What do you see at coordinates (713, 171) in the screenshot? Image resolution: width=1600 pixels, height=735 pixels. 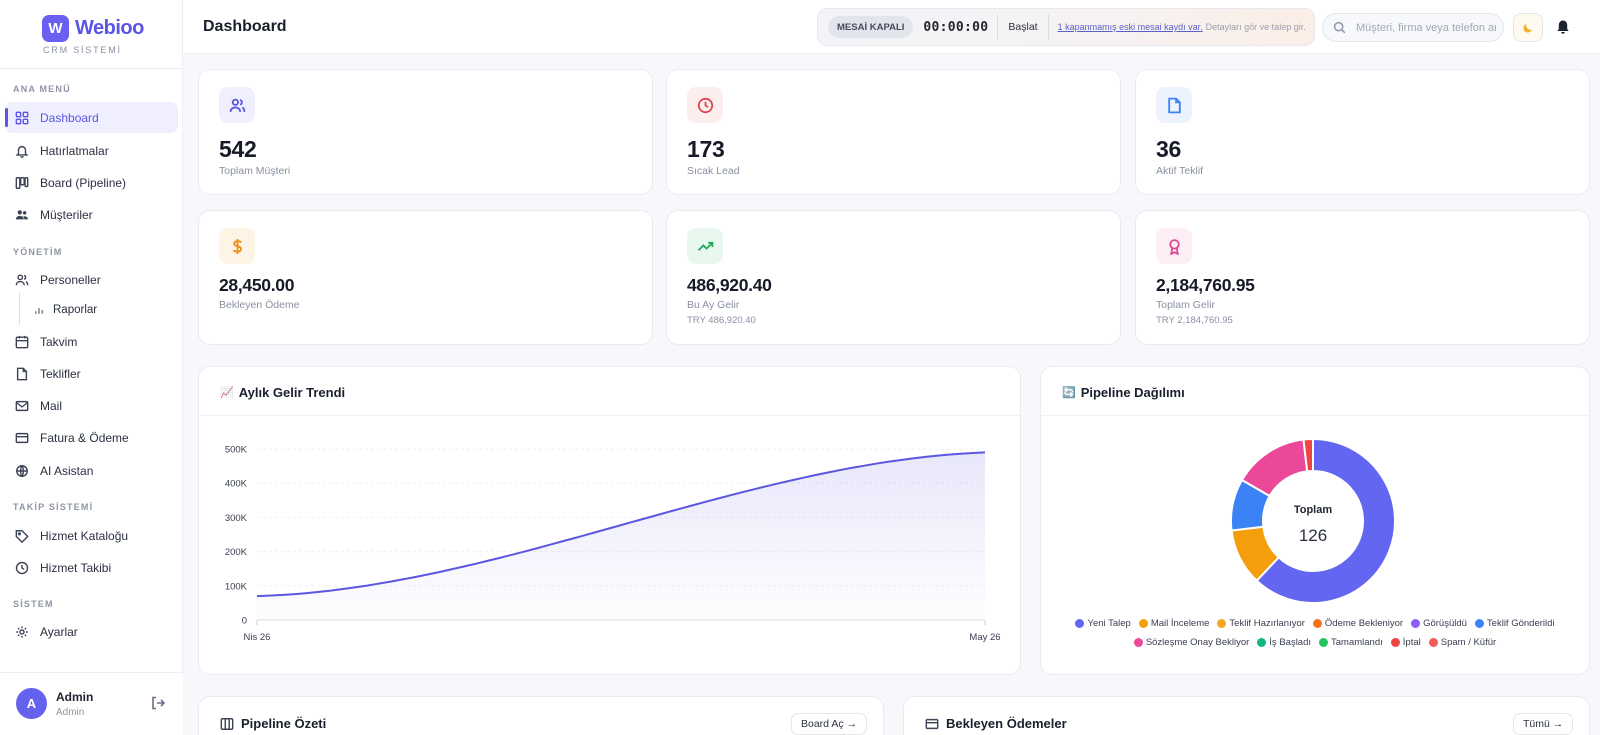 I see `stat-label: Sıcak Lead` at bounding box center [713, 171].